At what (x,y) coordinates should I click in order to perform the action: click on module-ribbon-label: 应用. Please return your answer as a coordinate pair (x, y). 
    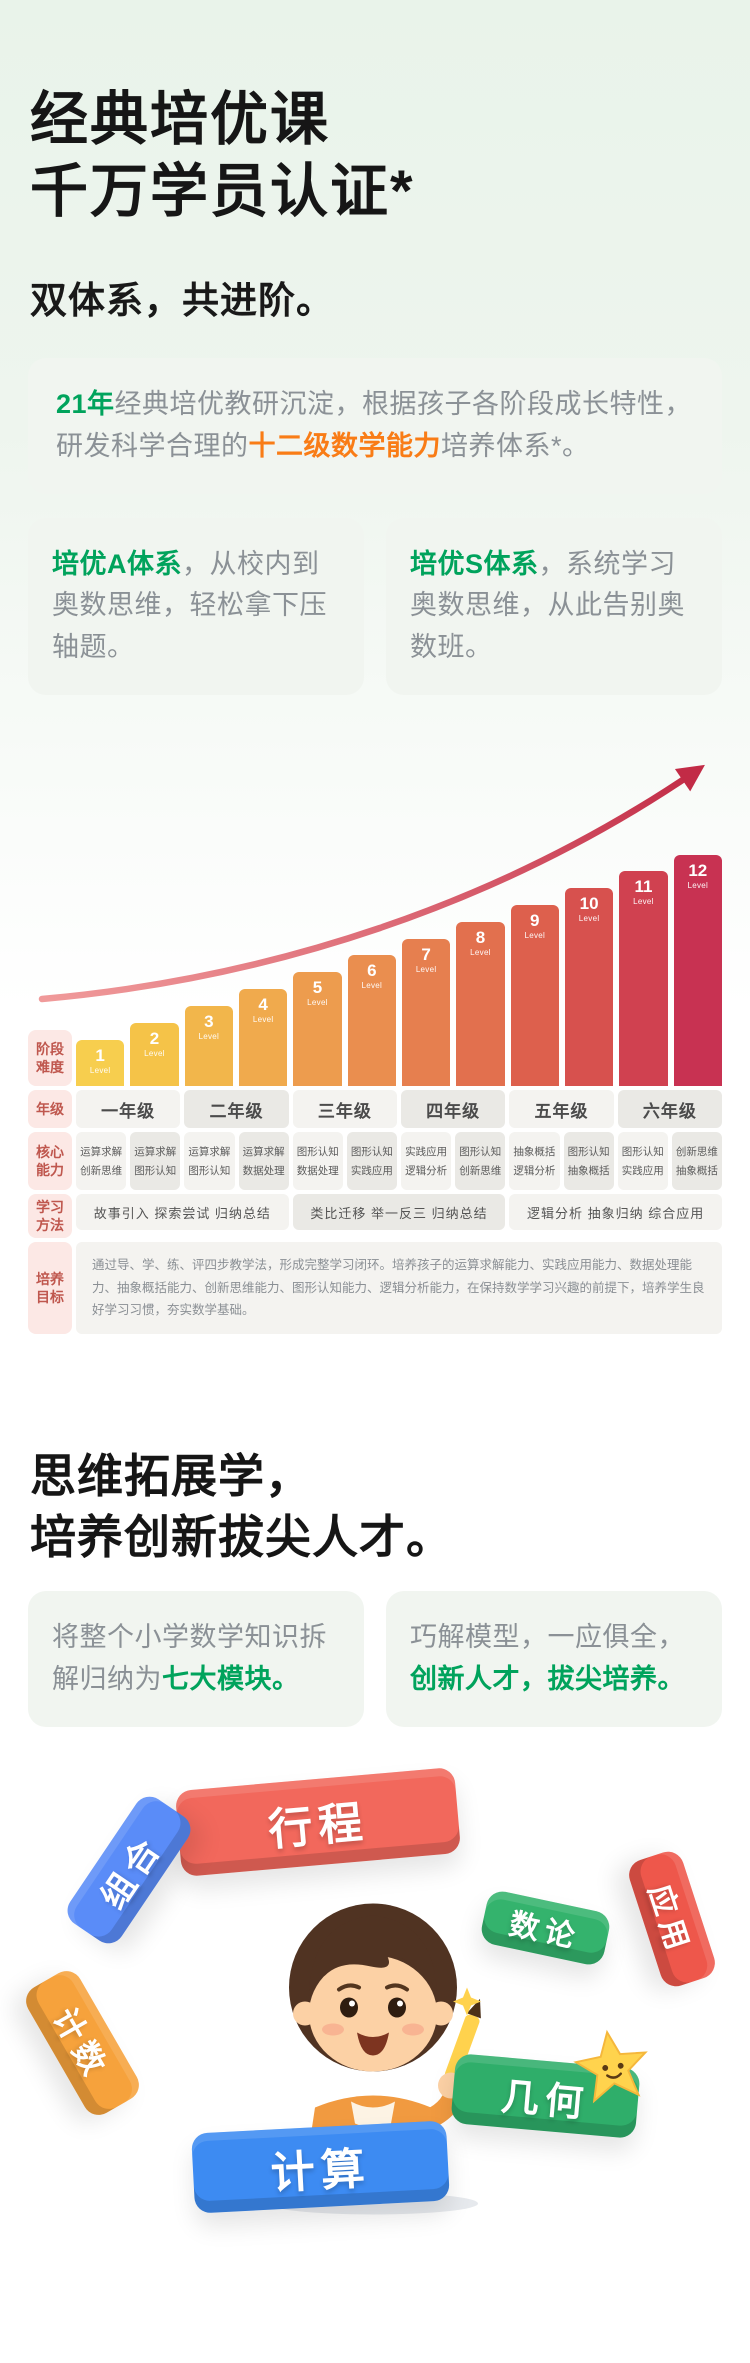
    Looking at the image, I should click on (668, 1920).